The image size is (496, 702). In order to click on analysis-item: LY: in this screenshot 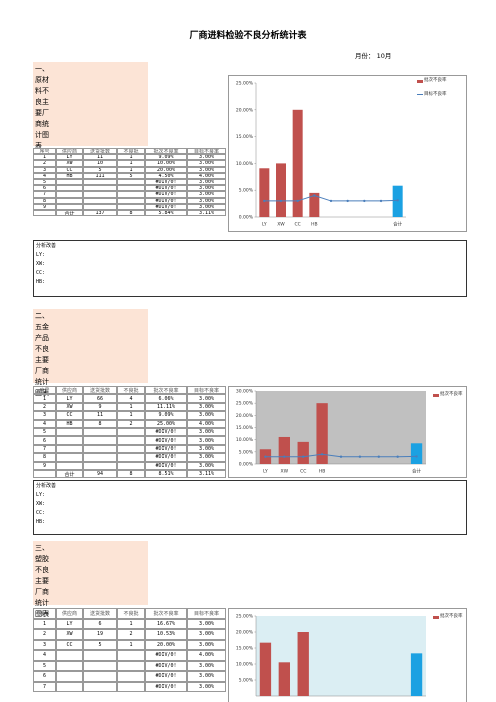, I will do `click(41, 495)`.